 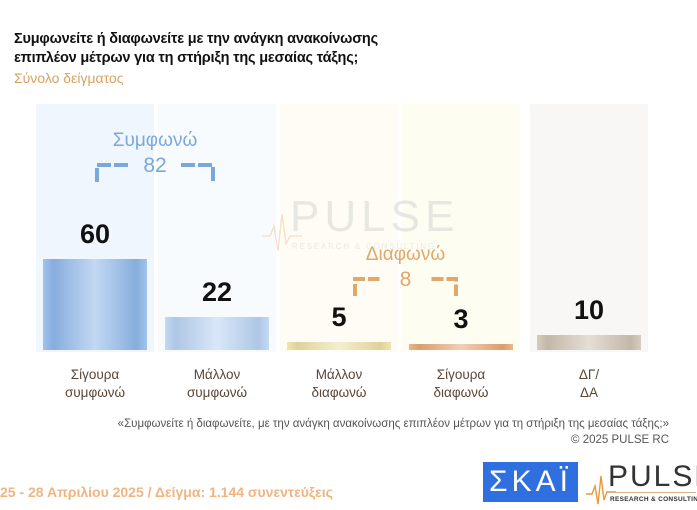 What do you see at coordinates (589, 384) in the screenshot?
I see `category-label: ΔΓ/ΔΑ` at bounding box center [589, 384].